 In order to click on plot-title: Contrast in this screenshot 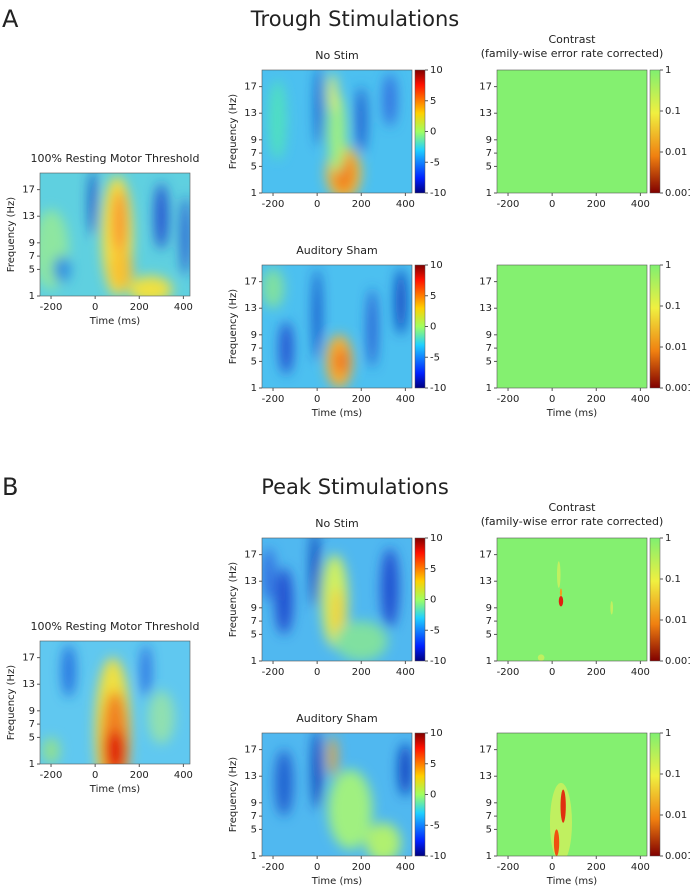, I will do `click(572, 507)`.